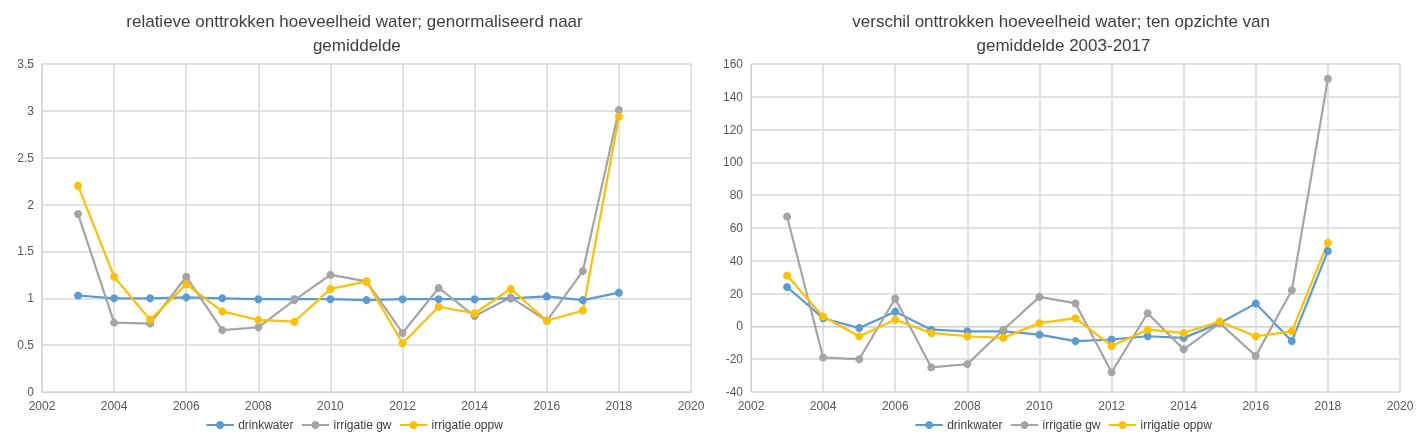 This screenshot has width=1418, height=440. Describe the element at coordinates (26, 157) in the screenshot. I see `y-tick-label: 2.5` at that location.